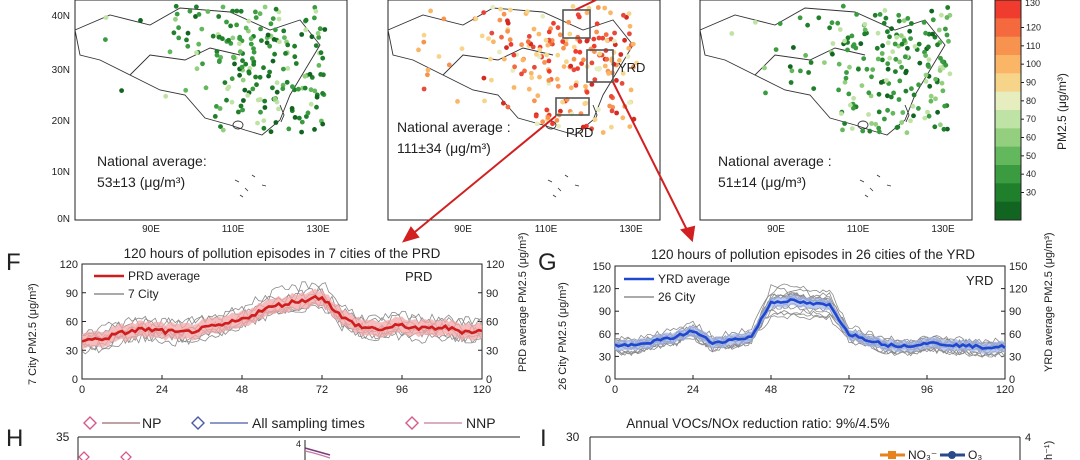  I want to click on colorbar-tick-label: 100, so click(1033, 64).